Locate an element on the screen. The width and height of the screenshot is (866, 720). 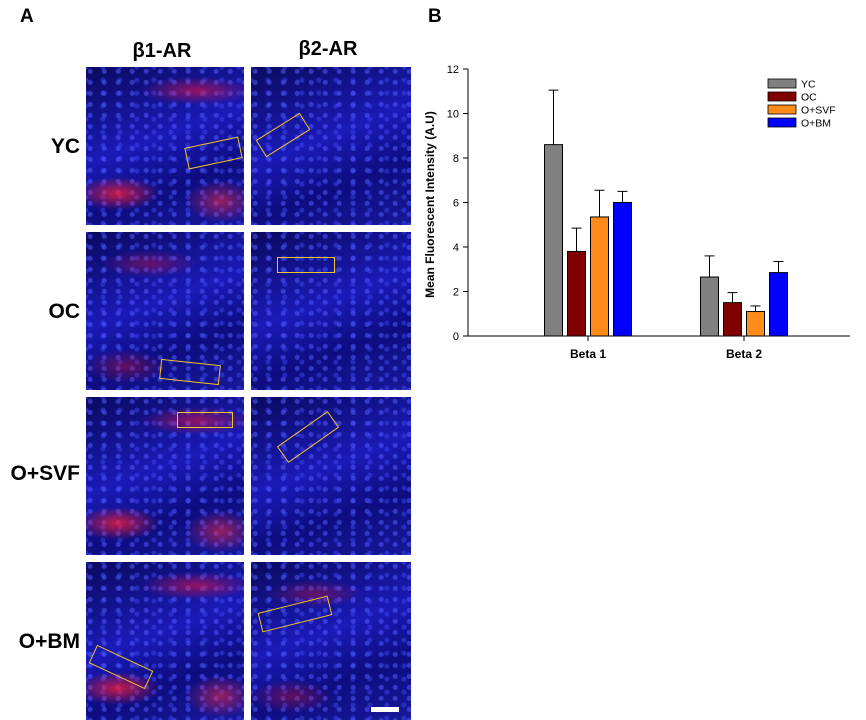
y-tick-label: 12 is located at coordinates (453, 70).